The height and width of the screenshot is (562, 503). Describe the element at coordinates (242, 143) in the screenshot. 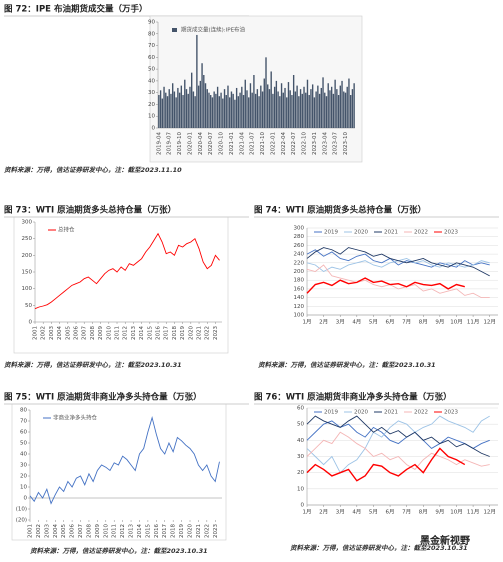

I see `x-tick-label: 2021-04` at that location.